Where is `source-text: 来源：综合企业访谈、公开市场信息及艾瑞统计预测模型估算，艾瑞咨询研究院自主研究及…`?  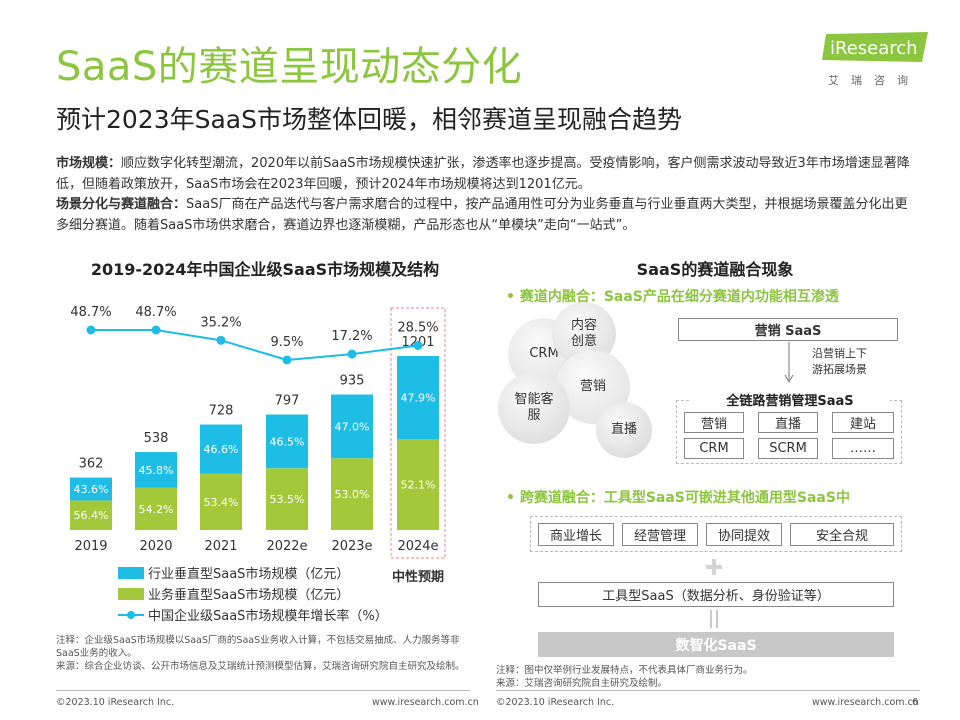 source-text: 来源：综合企业访谈、公开市场信息及艾瑞统计预测模型估算，艾瑞咨询研究院自主研究及… is located at coordinates (260, 666).